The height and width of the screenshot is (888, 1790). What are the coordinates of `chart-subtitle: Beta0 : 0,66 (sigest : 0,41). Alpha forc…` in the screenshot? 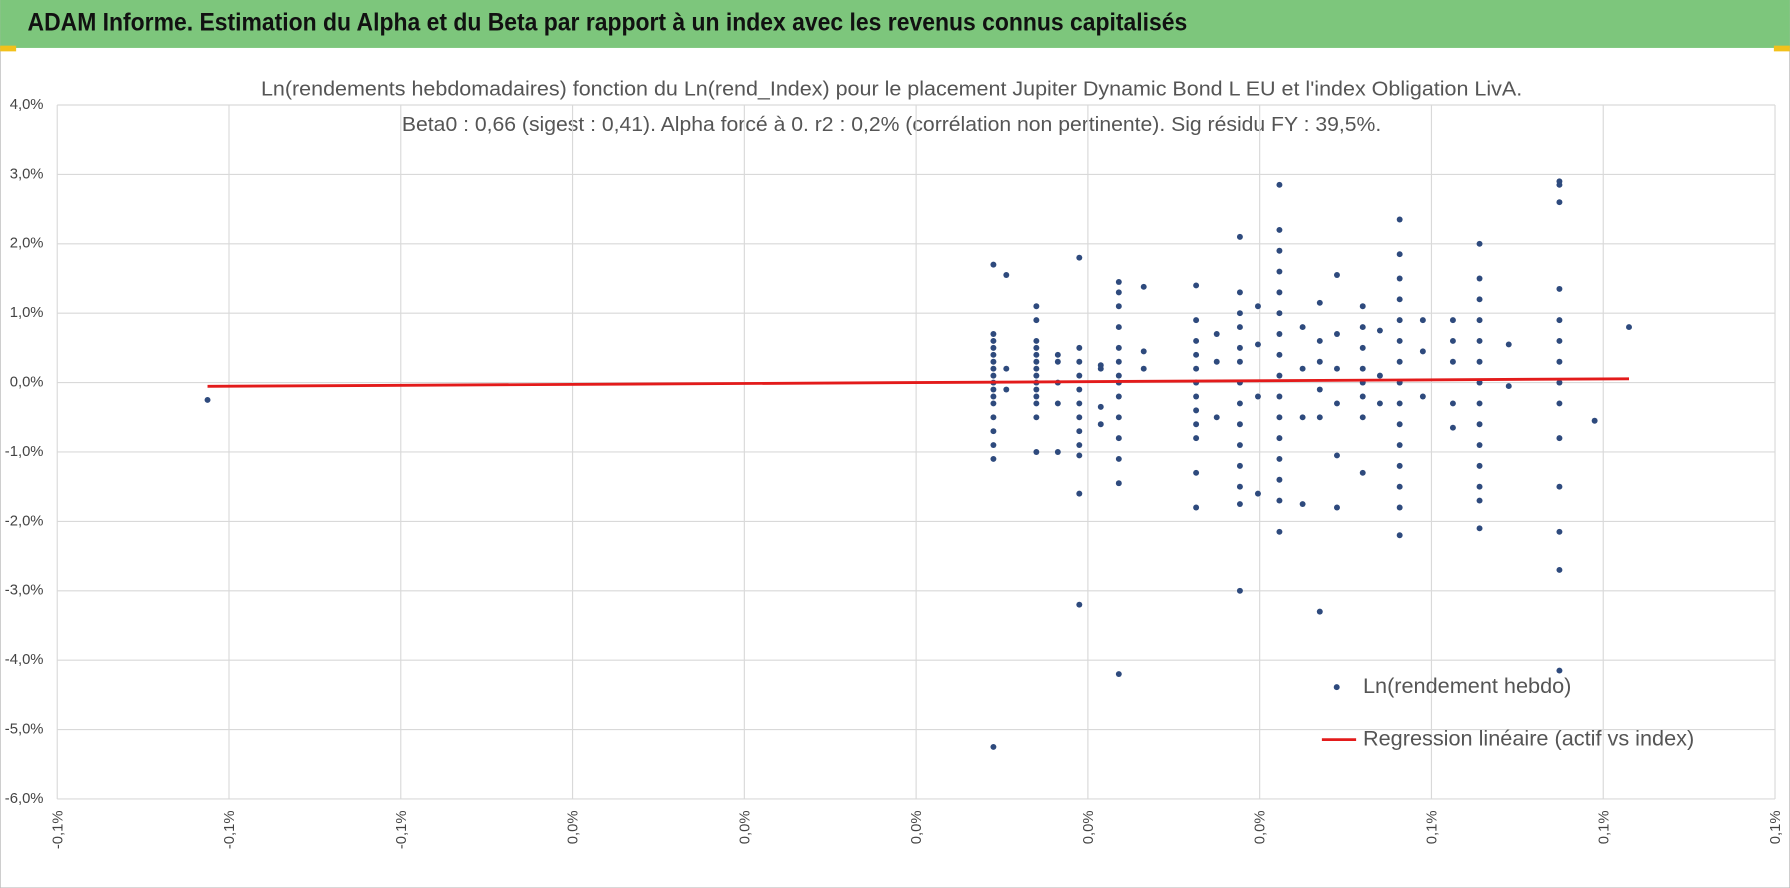 It's located at (891, 124).